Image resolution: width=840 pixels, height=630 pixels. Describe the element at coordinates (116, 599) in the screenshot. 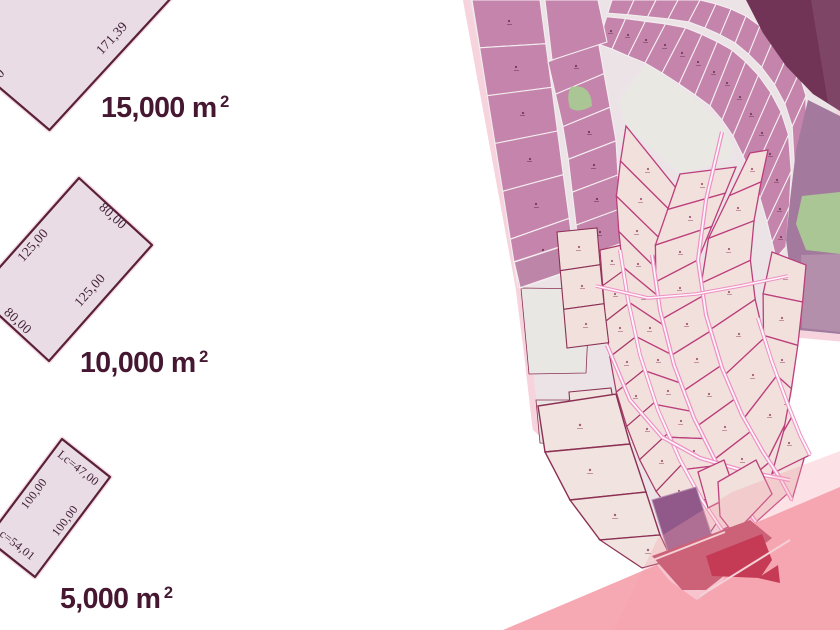

I see `svg-text: 5,000 m2` at that location.